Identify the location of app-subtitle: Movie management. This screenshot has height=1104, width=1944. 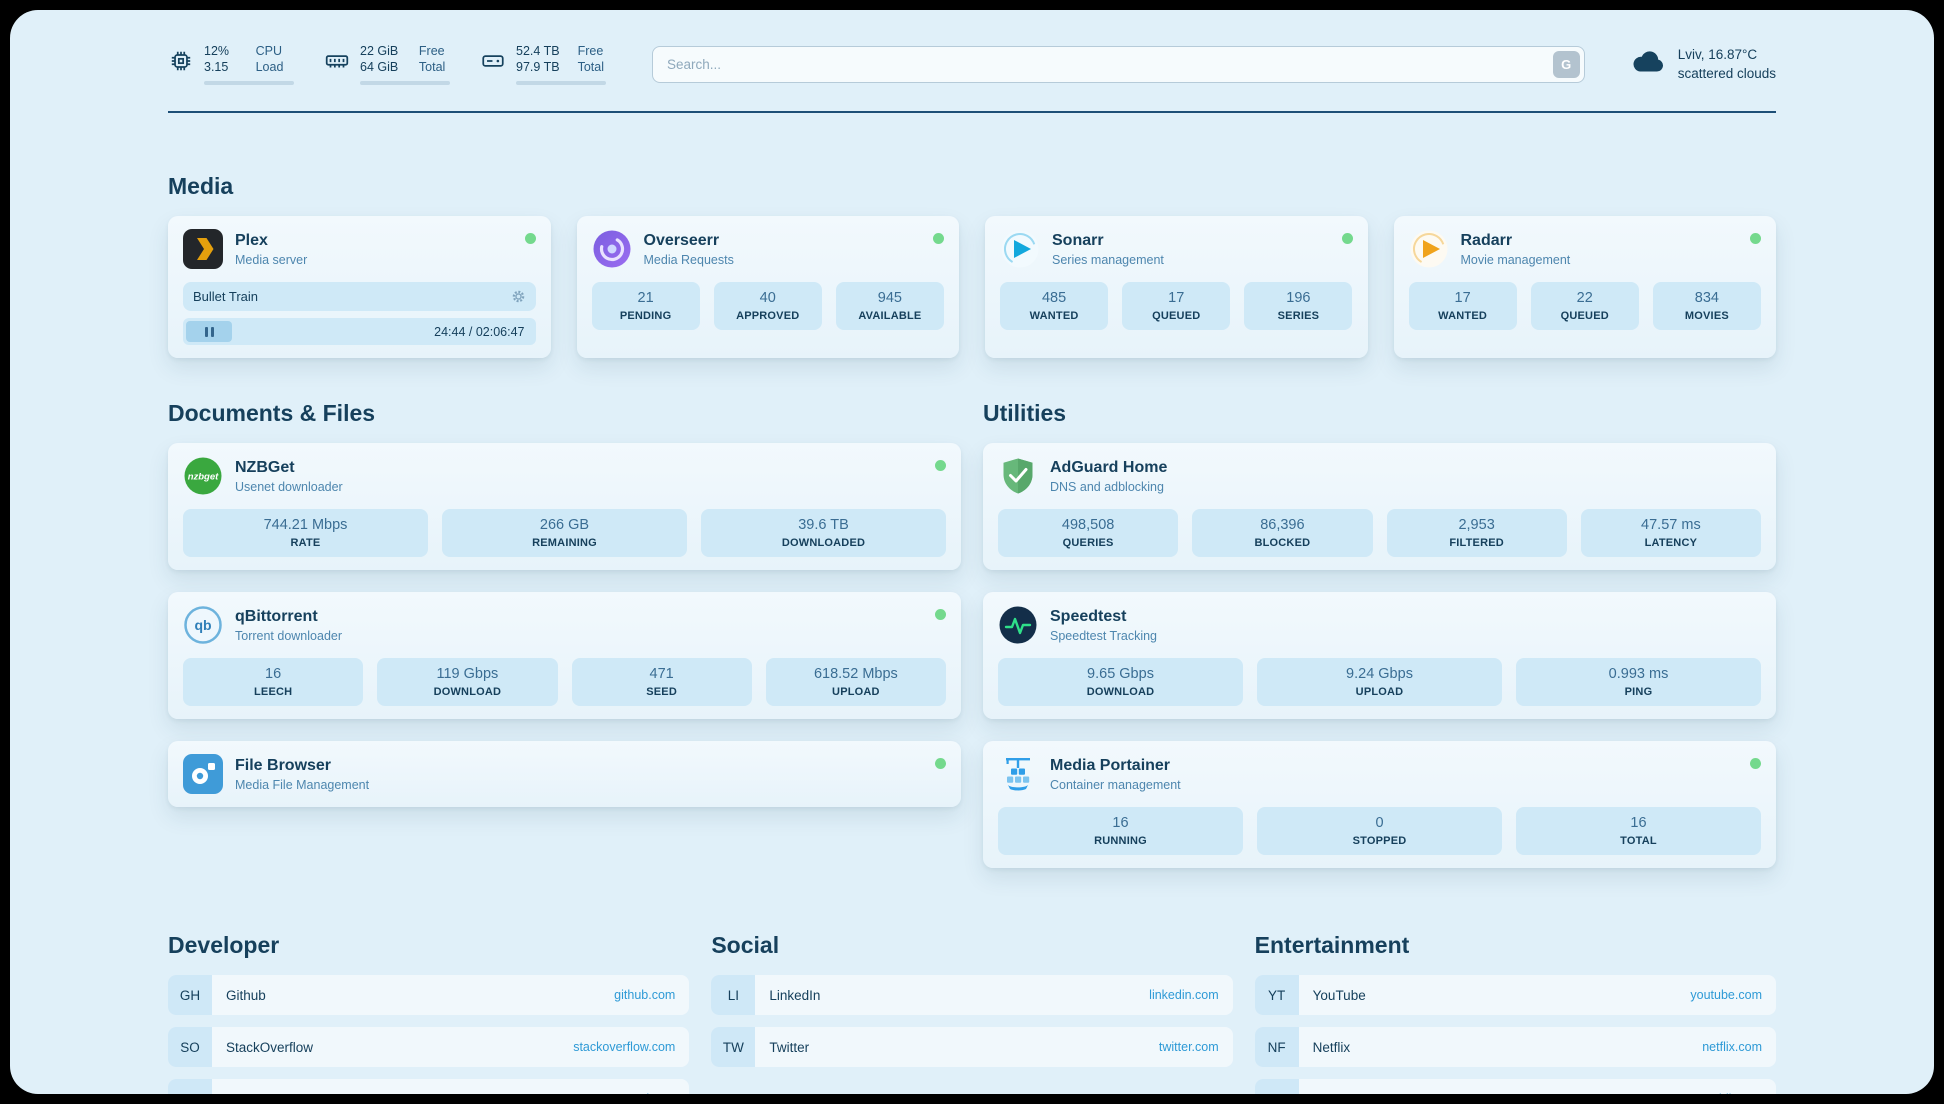
(1515, 259).